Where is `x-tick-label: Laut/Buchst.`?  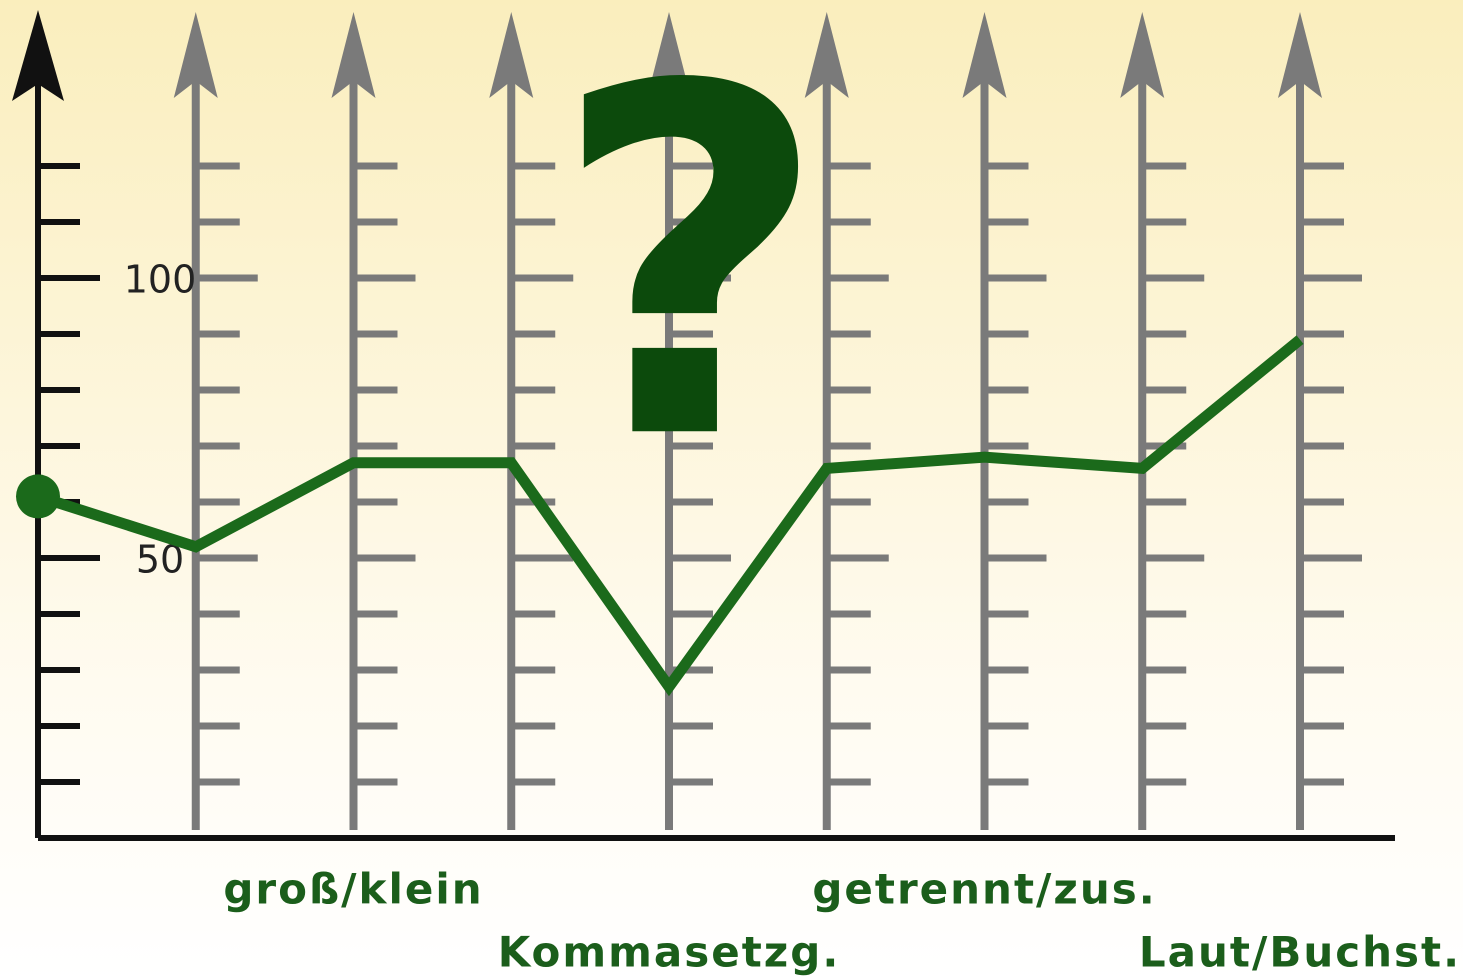
x-tick-label: Laut/Buchst. is located at coordinates (1300, 952).